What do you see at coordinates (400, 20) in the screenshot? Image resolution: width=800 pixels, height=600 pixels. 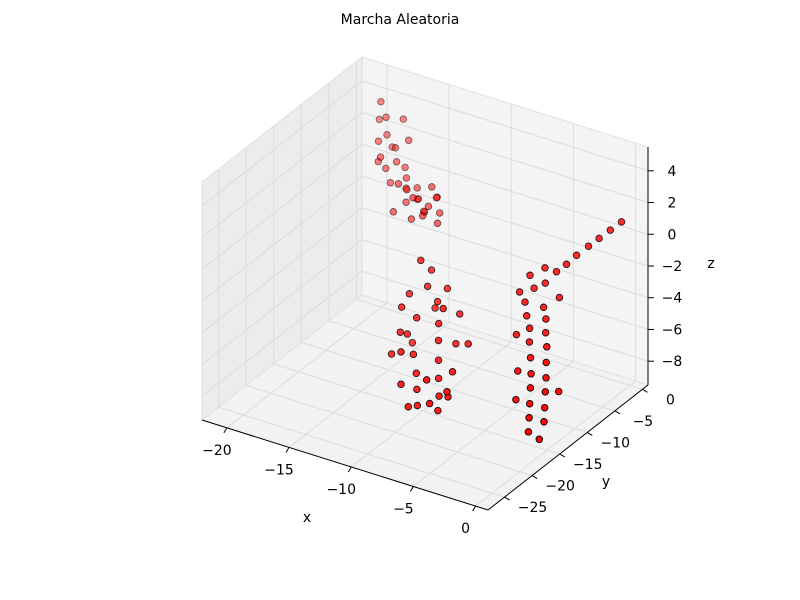 I see `chart-title: Marcha Aleatoria` at bounding box center [400, 20].